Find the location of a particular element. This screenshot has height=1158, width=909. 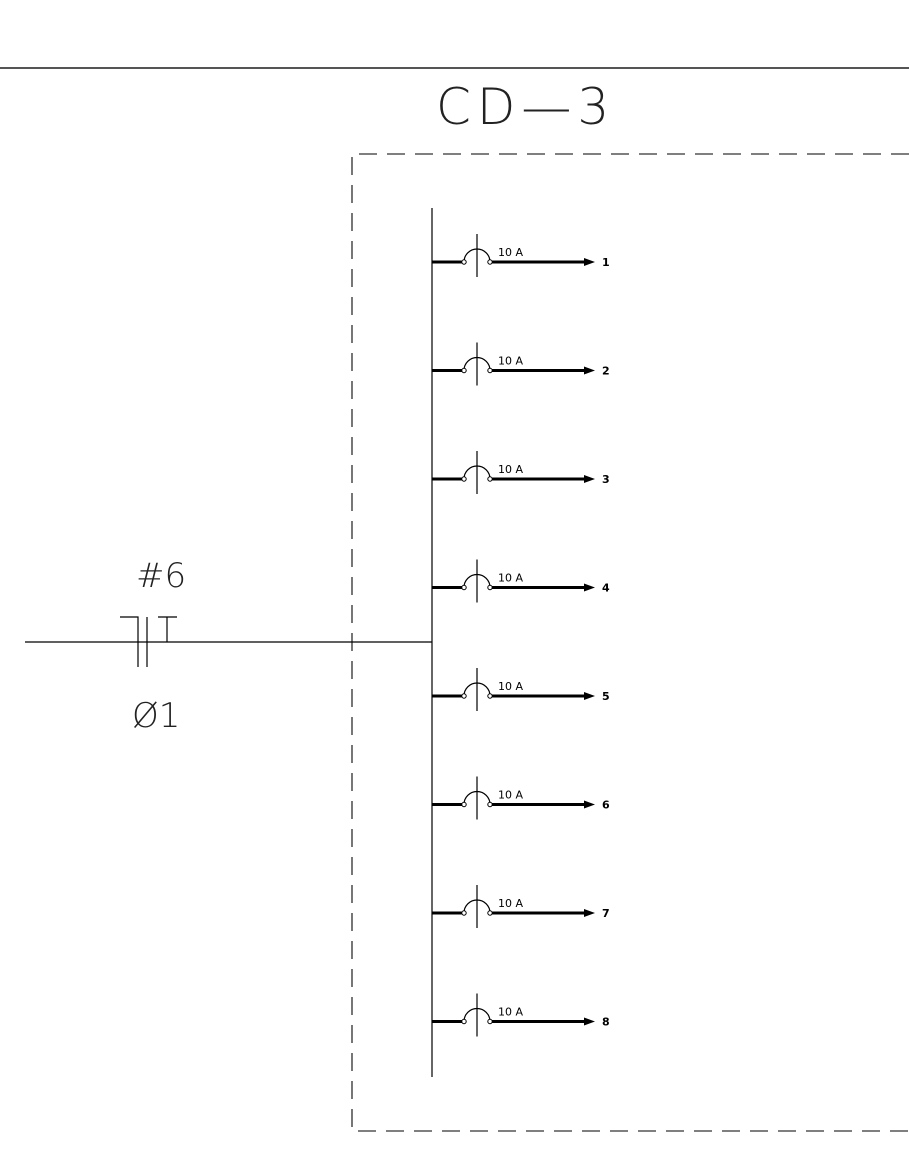

branch-circuit: 10 A 6 is located at coordinates (521, 798).